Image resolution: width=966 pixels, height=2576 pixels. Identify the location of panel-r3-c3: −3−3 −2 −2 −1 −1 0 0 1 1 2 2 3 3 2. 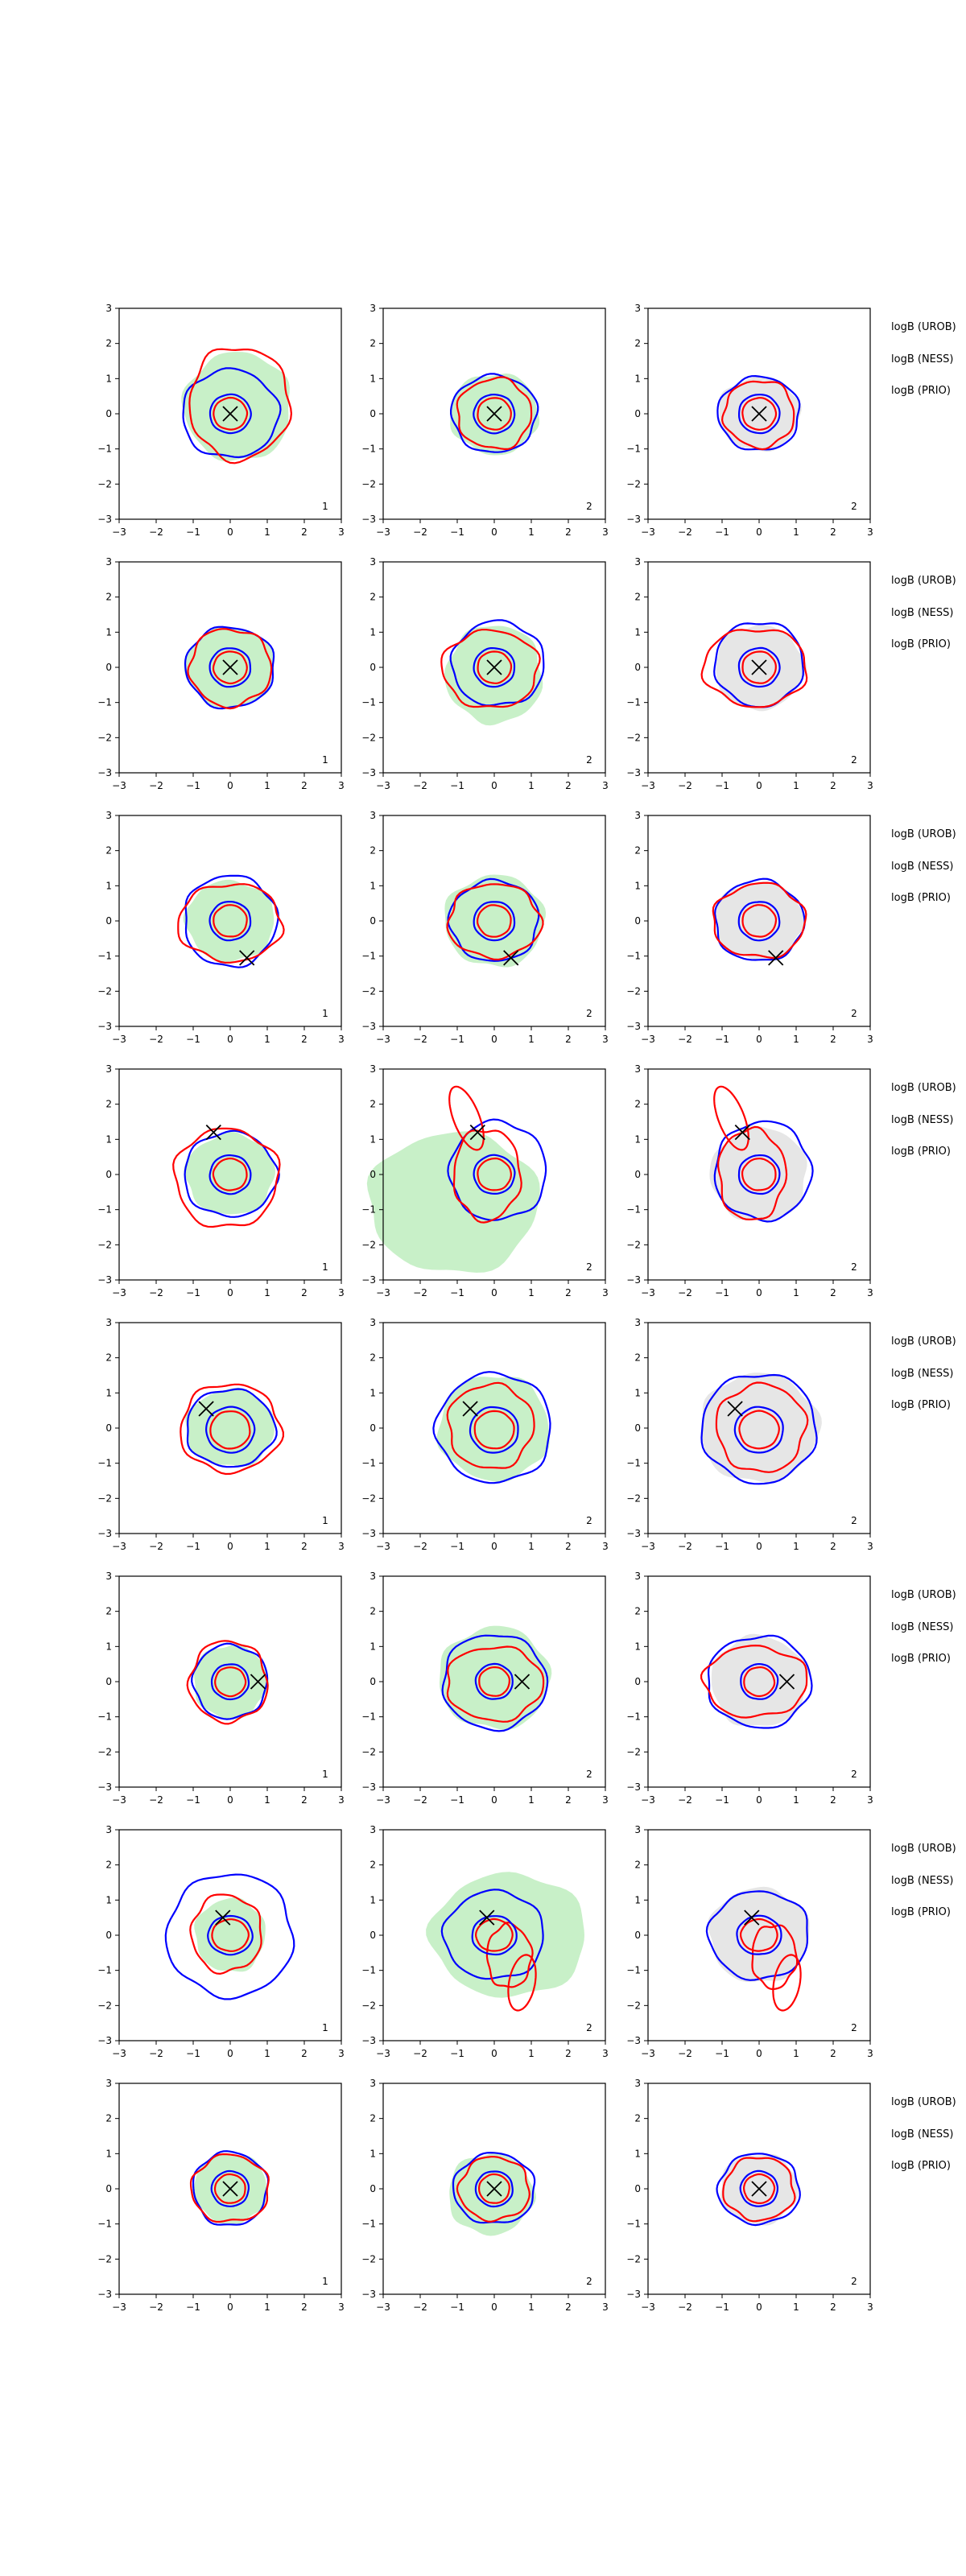
(749, 927).